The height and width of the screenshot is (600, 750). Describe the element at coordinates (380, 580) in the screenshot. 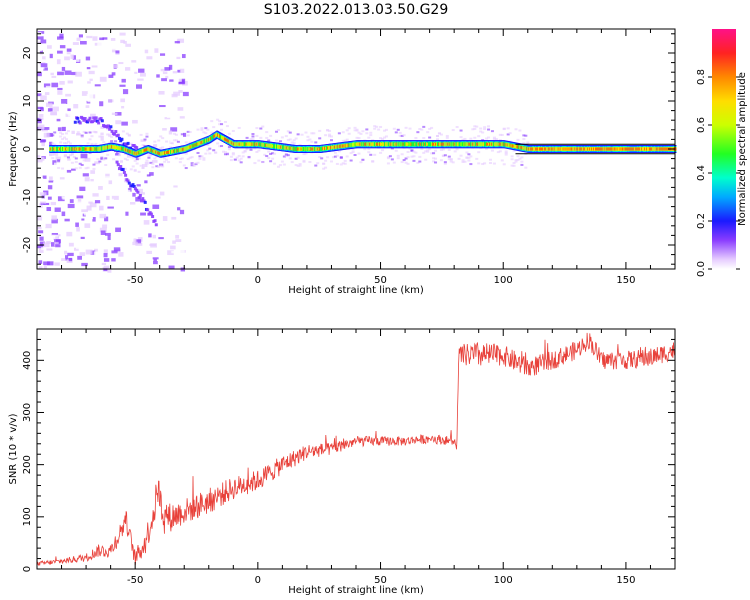

I see `x-tick-label: 50` at that location.